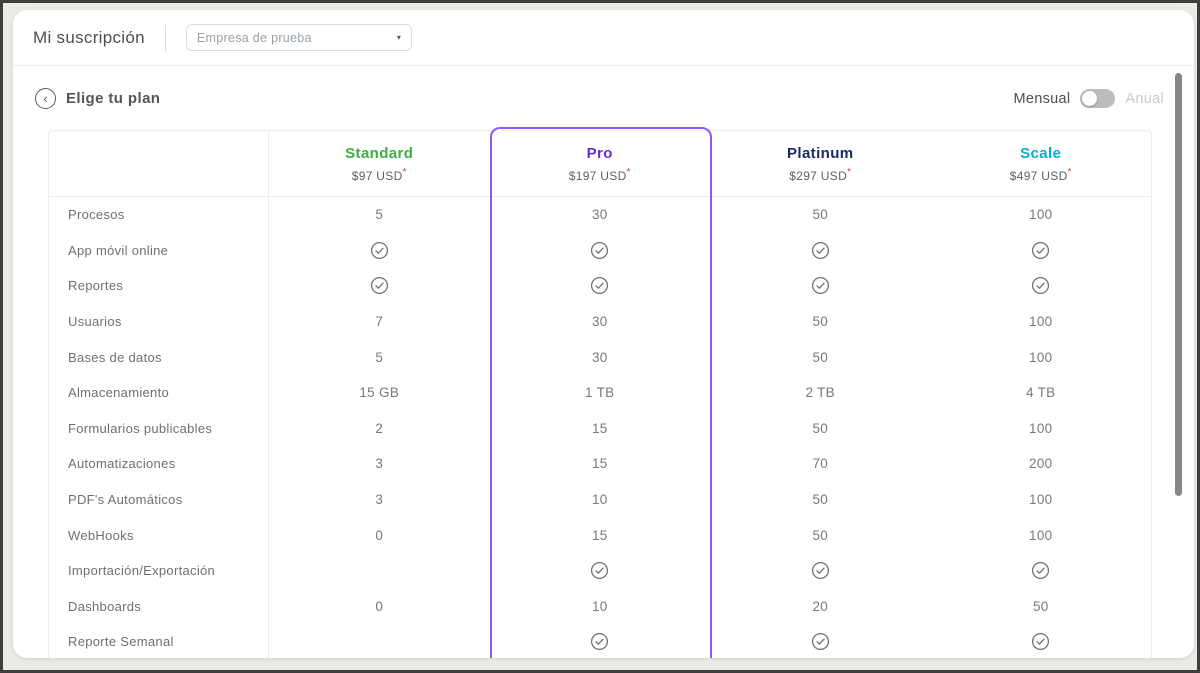 The height and width of the screenshot is (673, 1200). What do you see at coordinates (159, 392) in the screenshot?
I see `feature-label: Almacenamiento` at bounding box center [159, 392].